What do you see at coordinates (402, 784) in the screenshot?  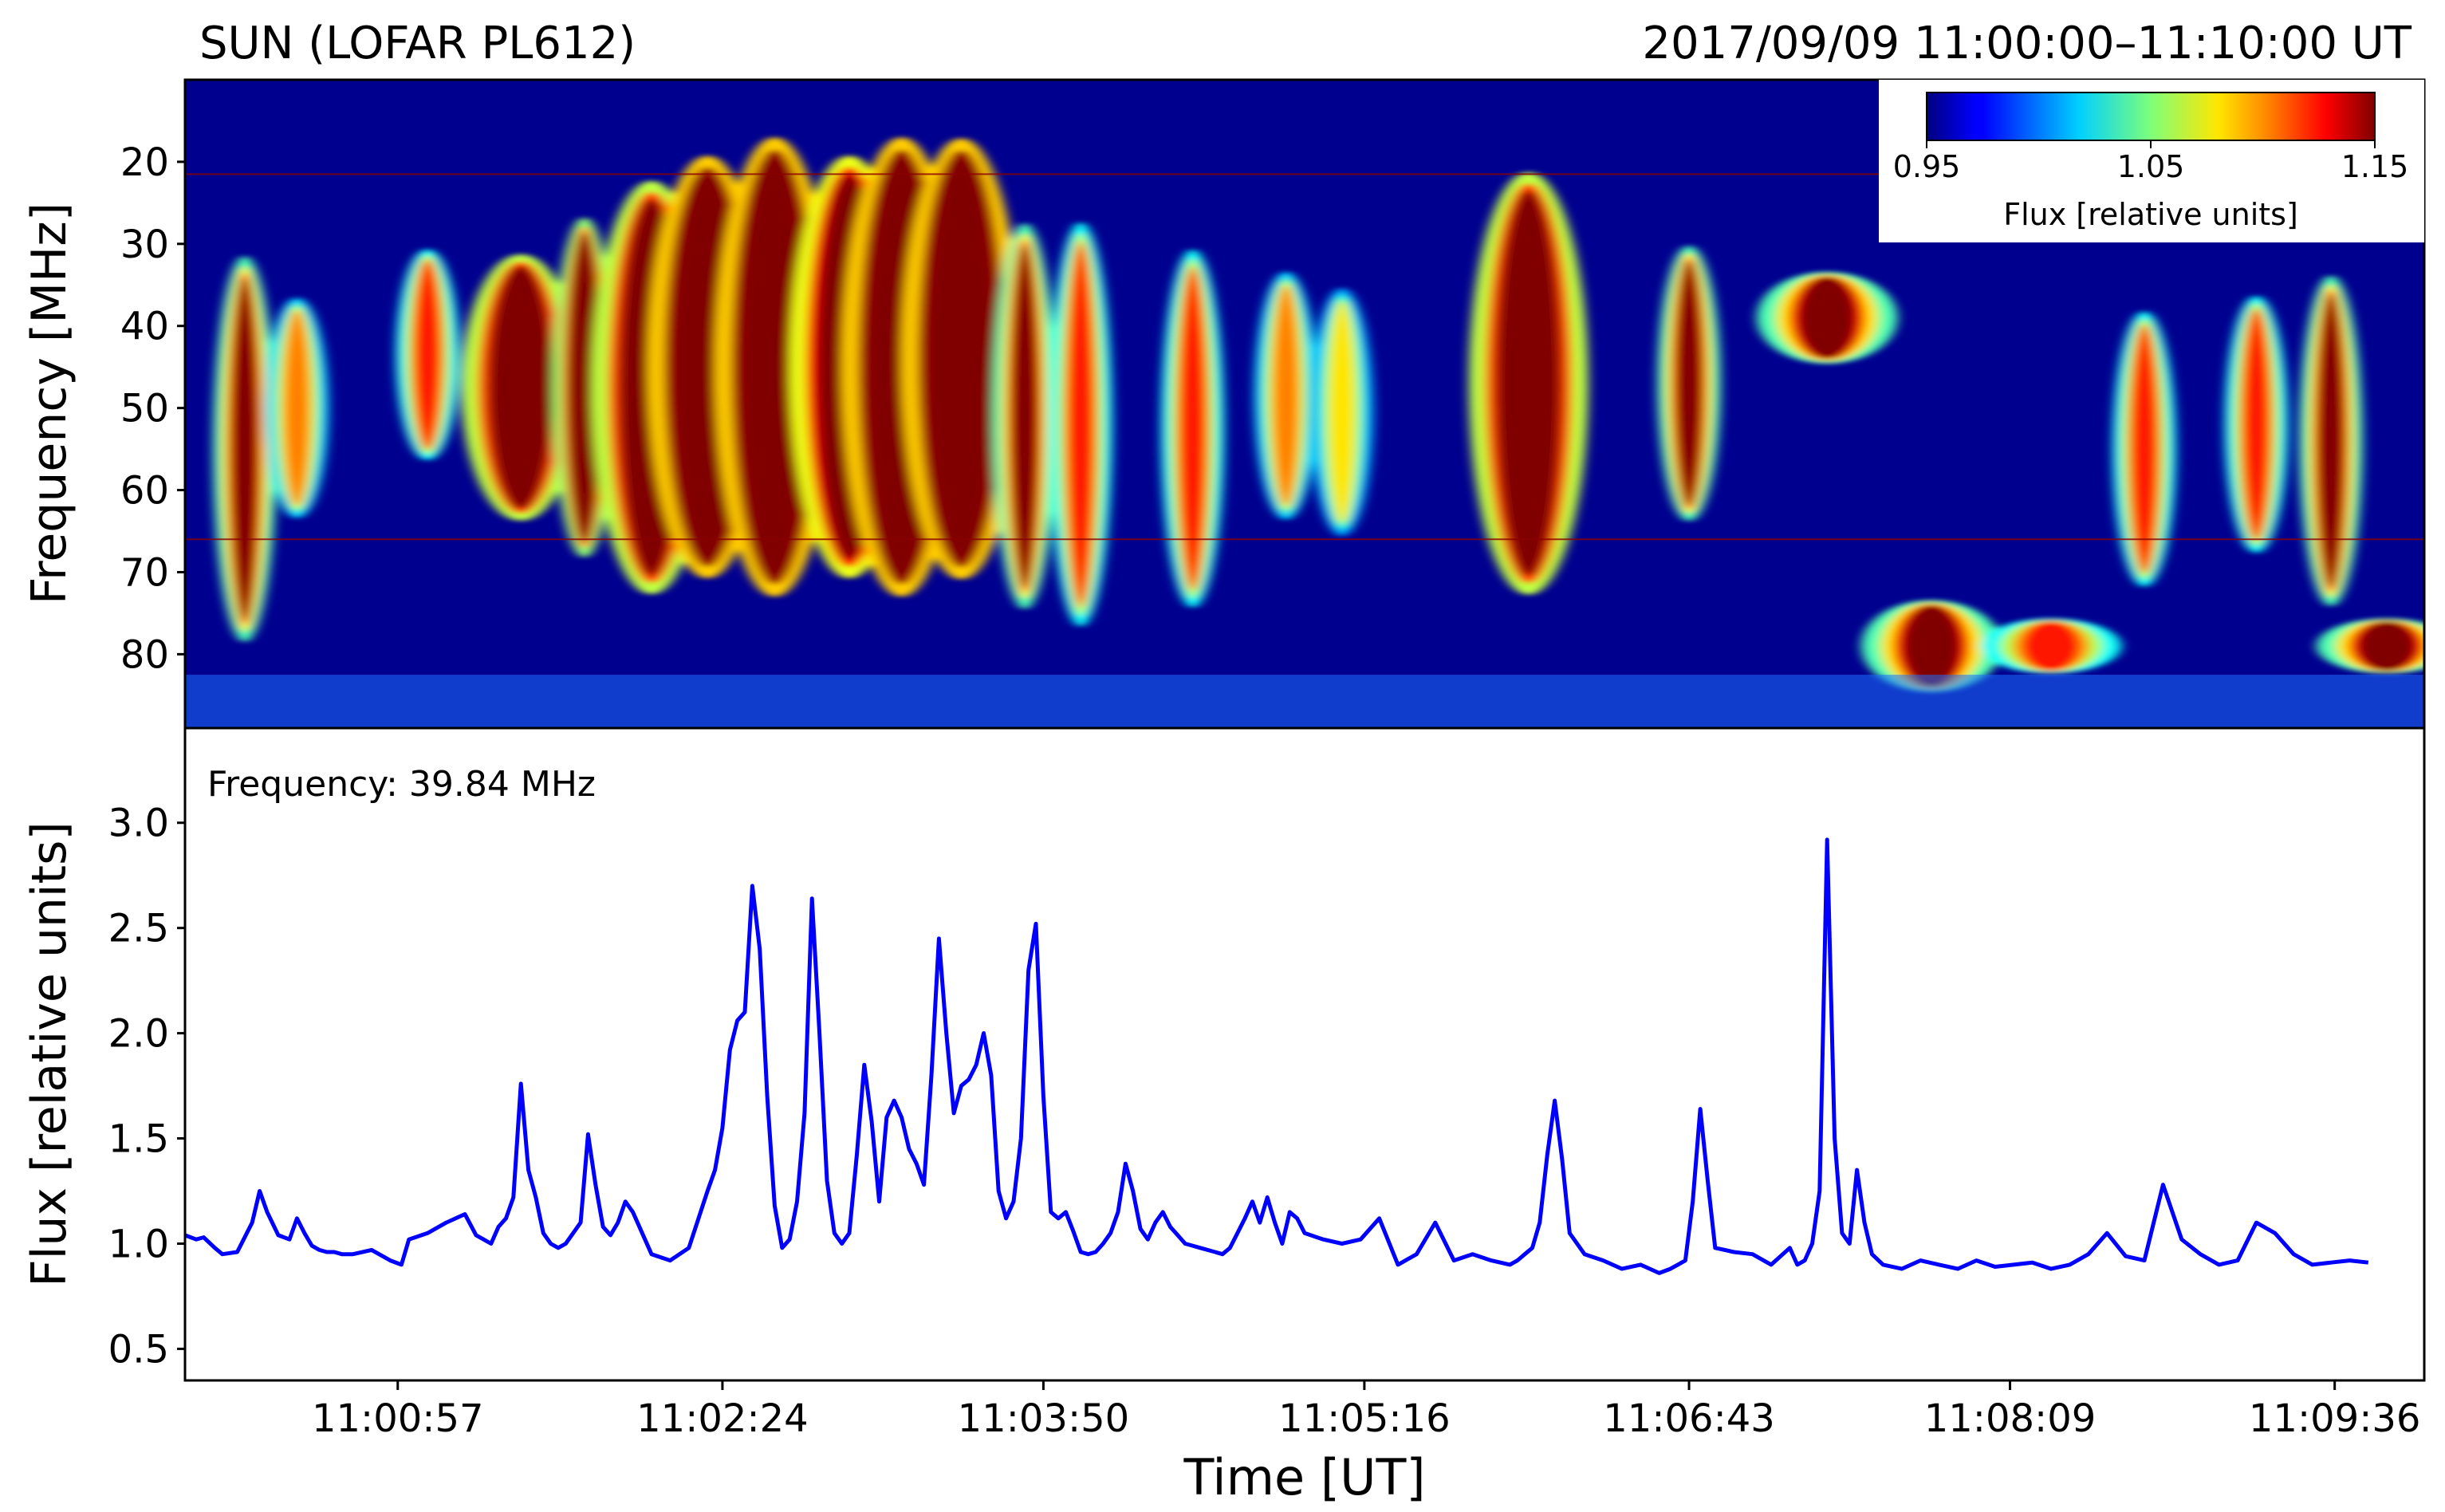 I see `frequency-annotation: Frequency: 39.84 MHz` at bounding box center [402, 784].